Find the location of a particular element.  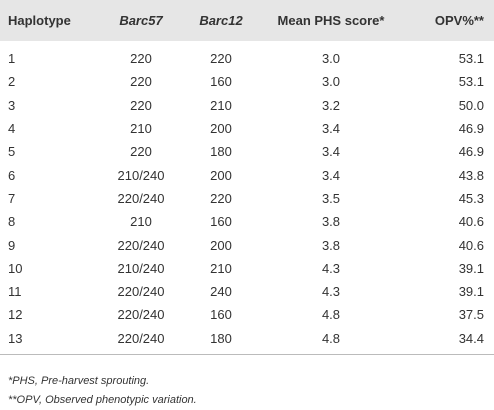

table-row: 11 220/240 240 4.3 39.1 is located at coordinates (247, 291).